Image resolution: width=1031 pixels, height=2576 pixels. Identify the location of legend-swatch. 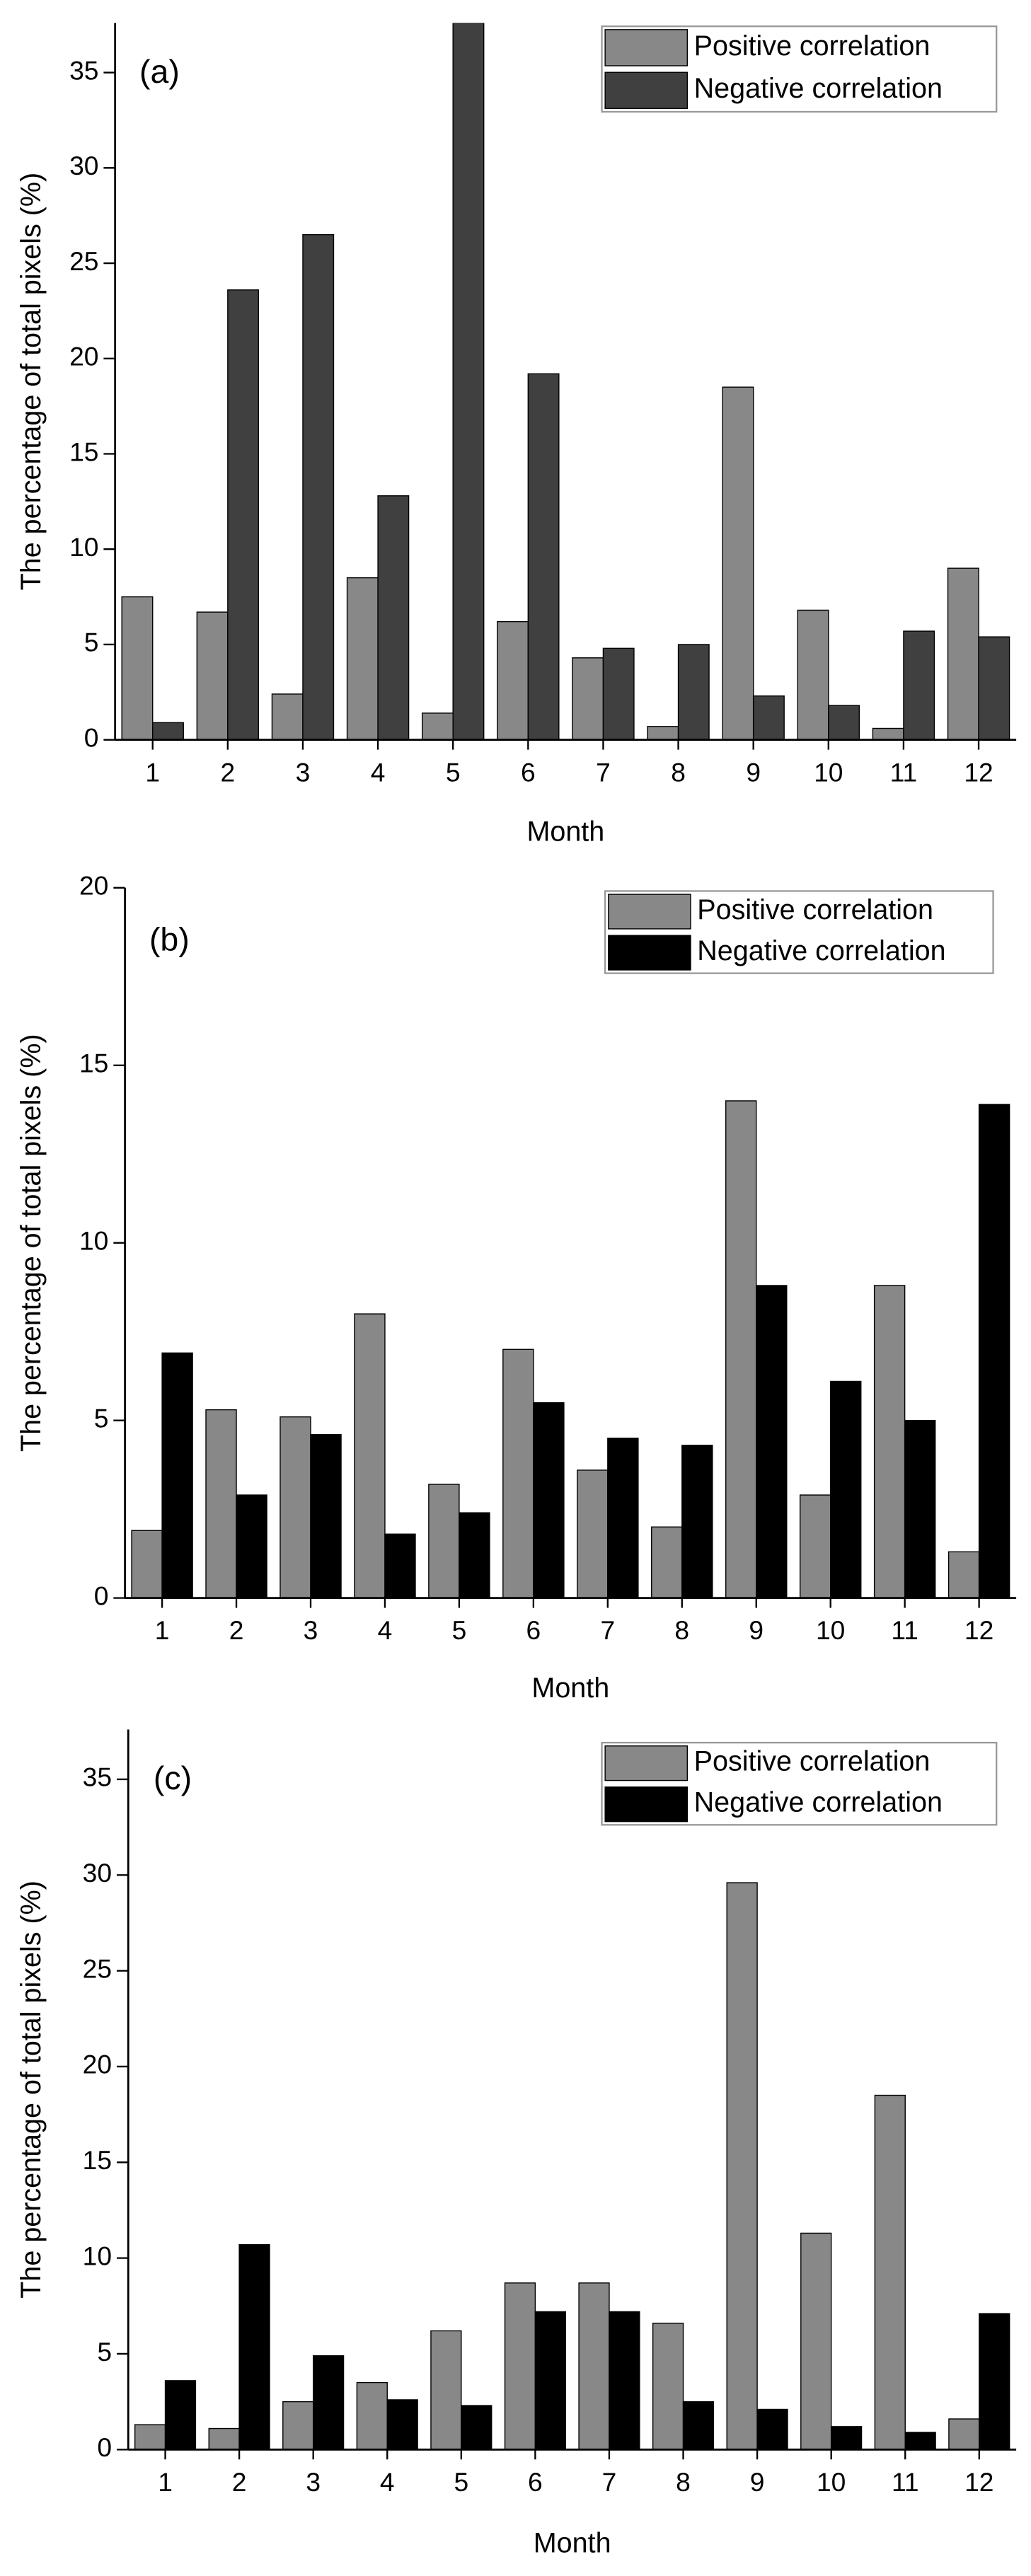
(646, 48).